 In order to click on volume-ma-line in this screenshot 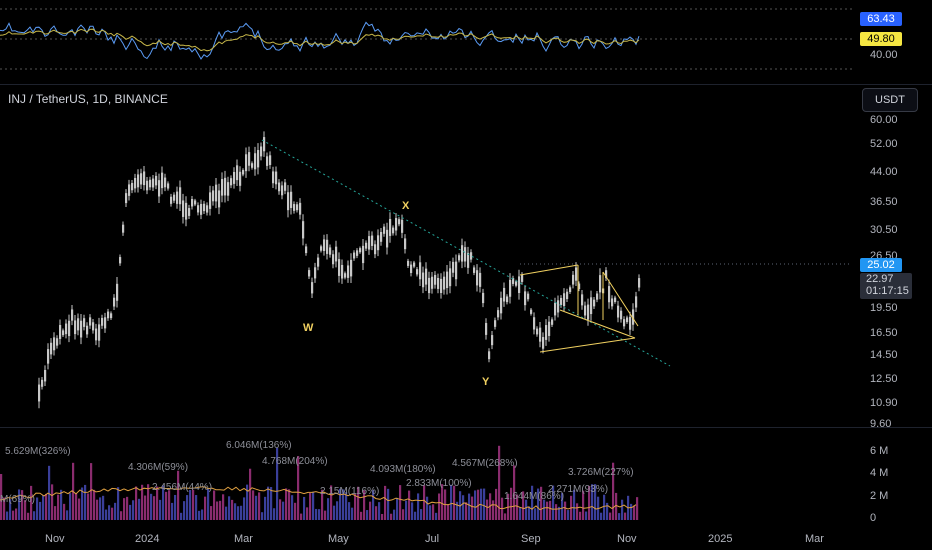, I will do `click(318, 498)`.